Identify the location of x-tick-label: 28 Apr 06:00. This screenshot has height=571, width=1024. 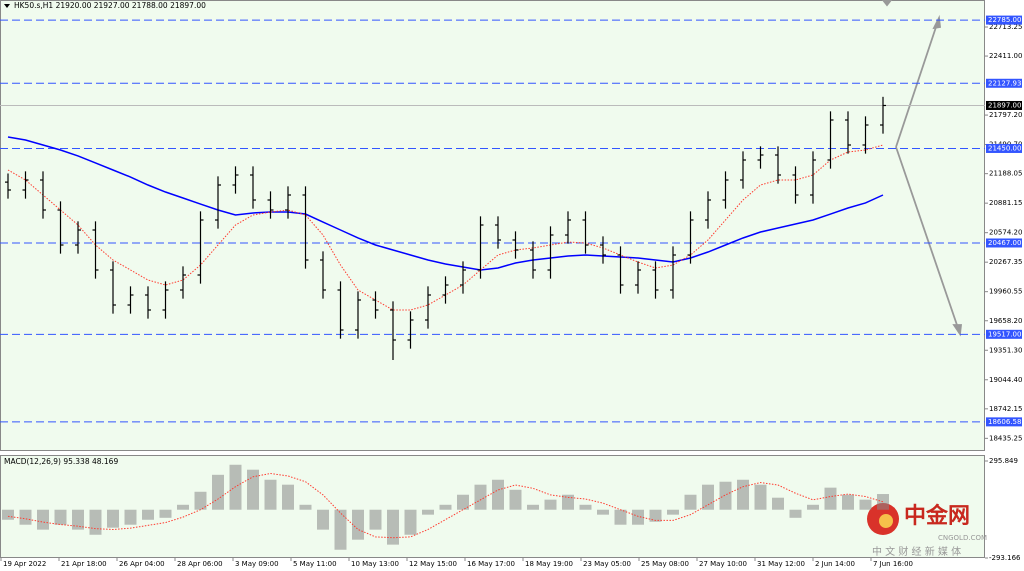
(200, 564).